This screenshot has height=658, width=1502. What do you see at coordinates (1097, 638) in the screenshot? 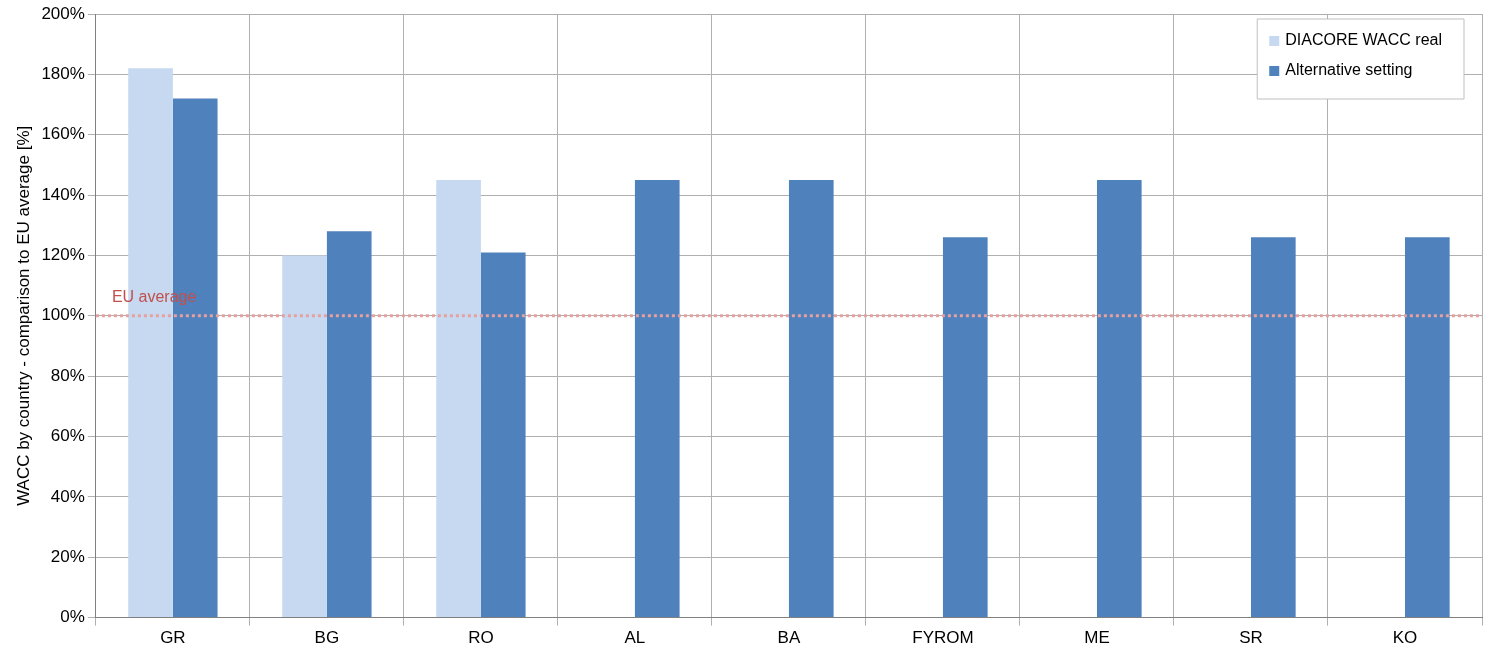
I see `x-tick-label: ME` at bounding box center [1097, 638].